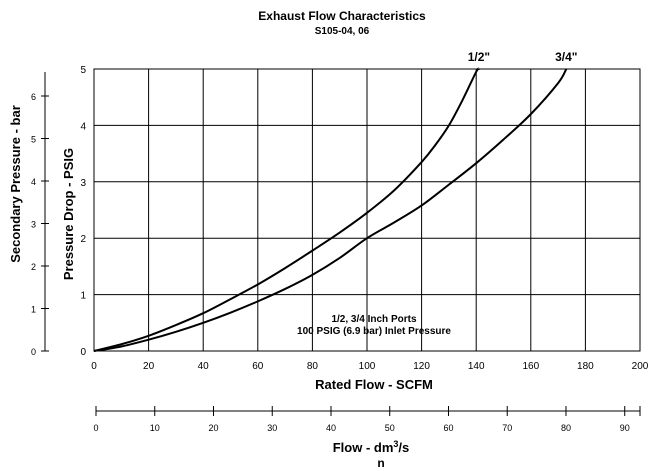 The height and width of the screenshot is (471, 652). What do you see at coordinates (374, 331) in the screenshot?
I see `annotation-line-2: 100 PSIG (6.9 bar) Inlet Pressure` at bounding box center [374, 331].